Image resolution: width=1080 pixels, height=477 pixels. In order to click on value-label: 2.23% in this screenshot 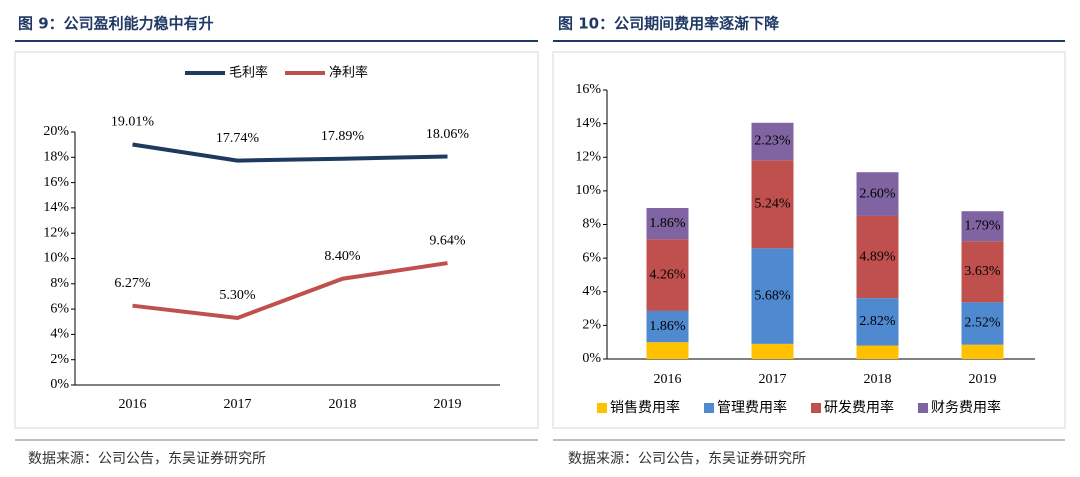, I will do `click(772, 141)`.